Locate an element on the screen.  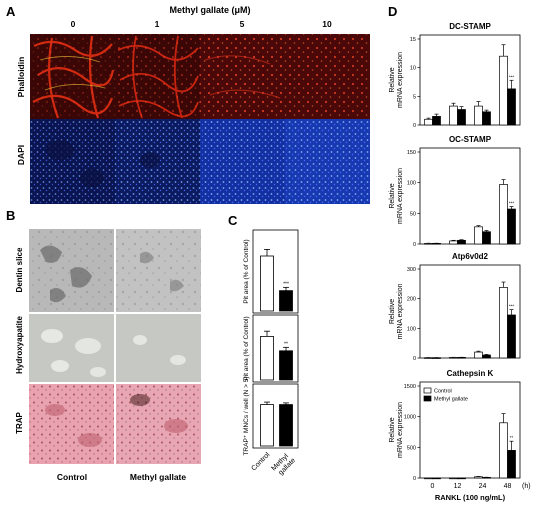
col-label-methyl-gallate: Methyl gallate is located at coordinates (158, 477).